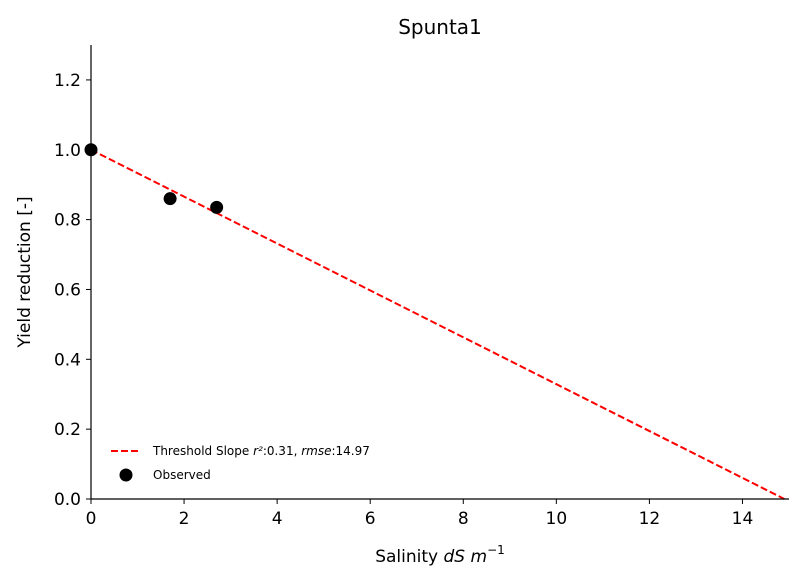 The image size is (803, 585). Describe the element at coordinates (370, 519) in the screenshot. I see `x-tick-label: 6` at that location.